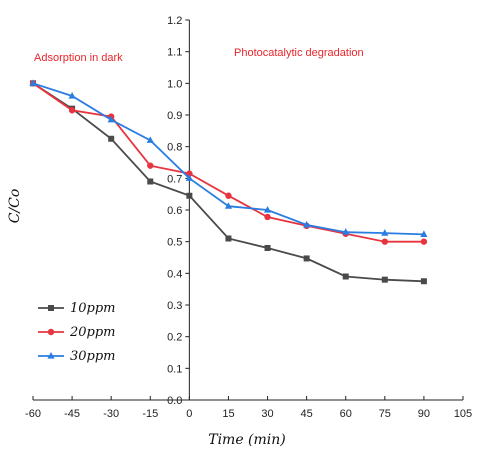  Describe the element at coordinates (463, 414) in the screenshot. I see `x-tick-label: 105` at that location.